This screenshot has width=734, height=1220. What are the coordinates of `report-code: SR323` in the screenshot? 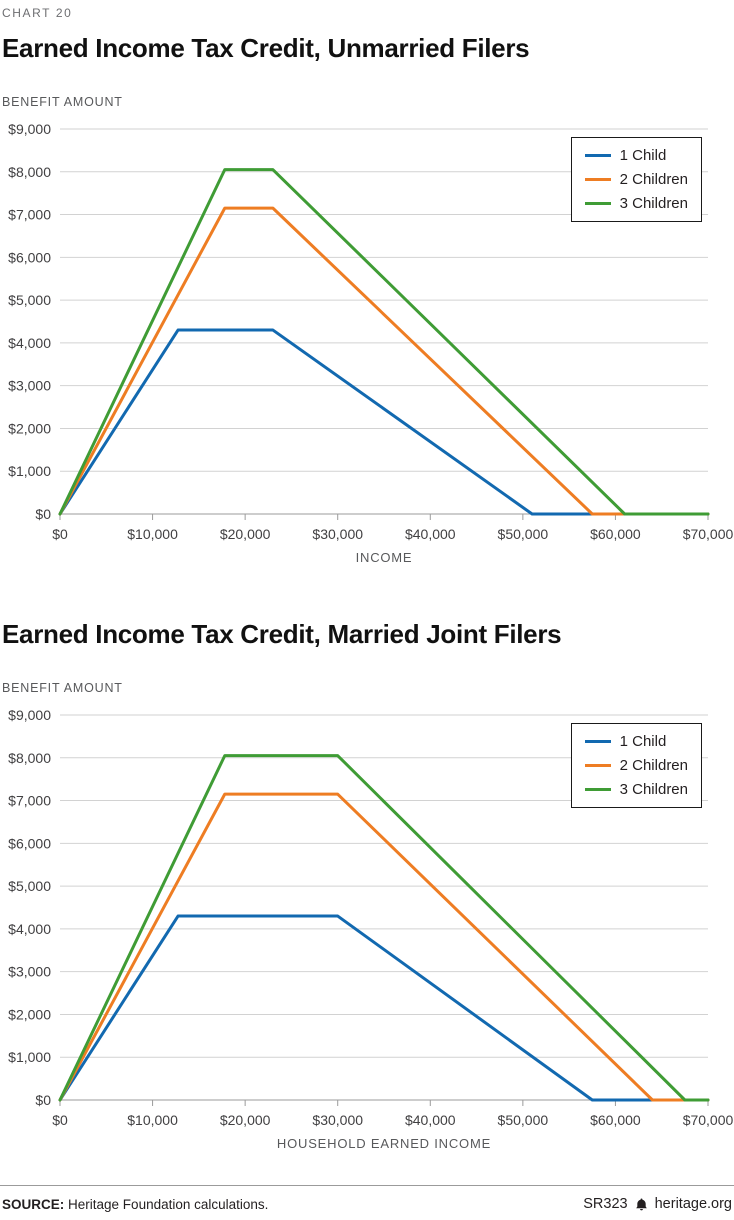 It's located at (605, 1204).